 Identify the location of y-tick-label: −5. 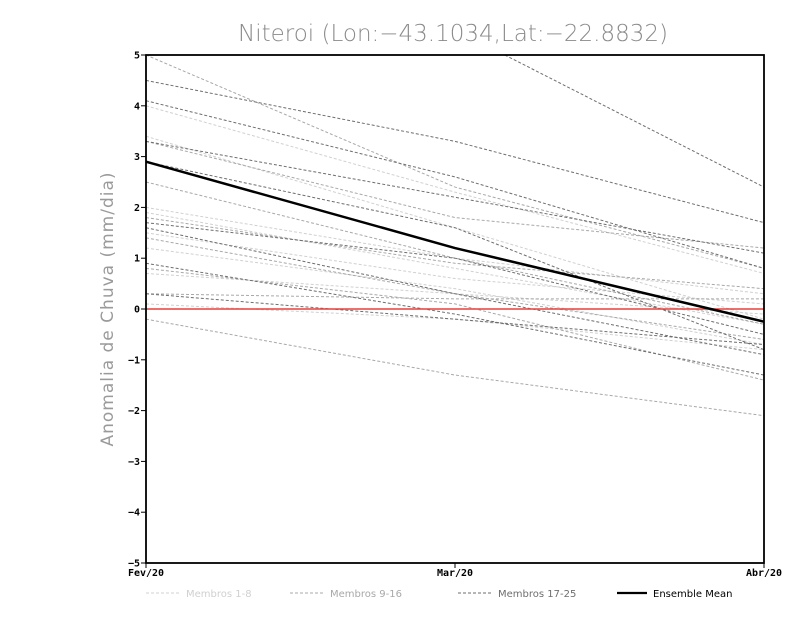
(134, 564).